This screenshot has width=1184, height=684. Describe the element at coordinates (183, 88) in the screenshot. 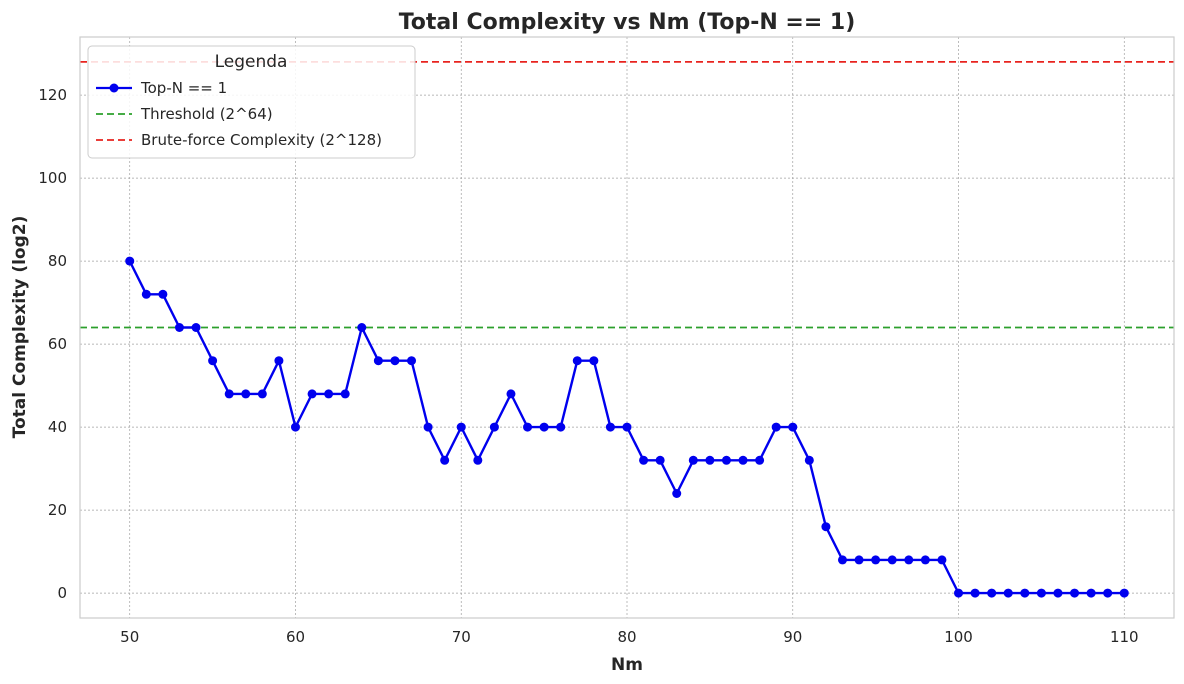

I see `legend-label-series: Top-N == 1` at that location.